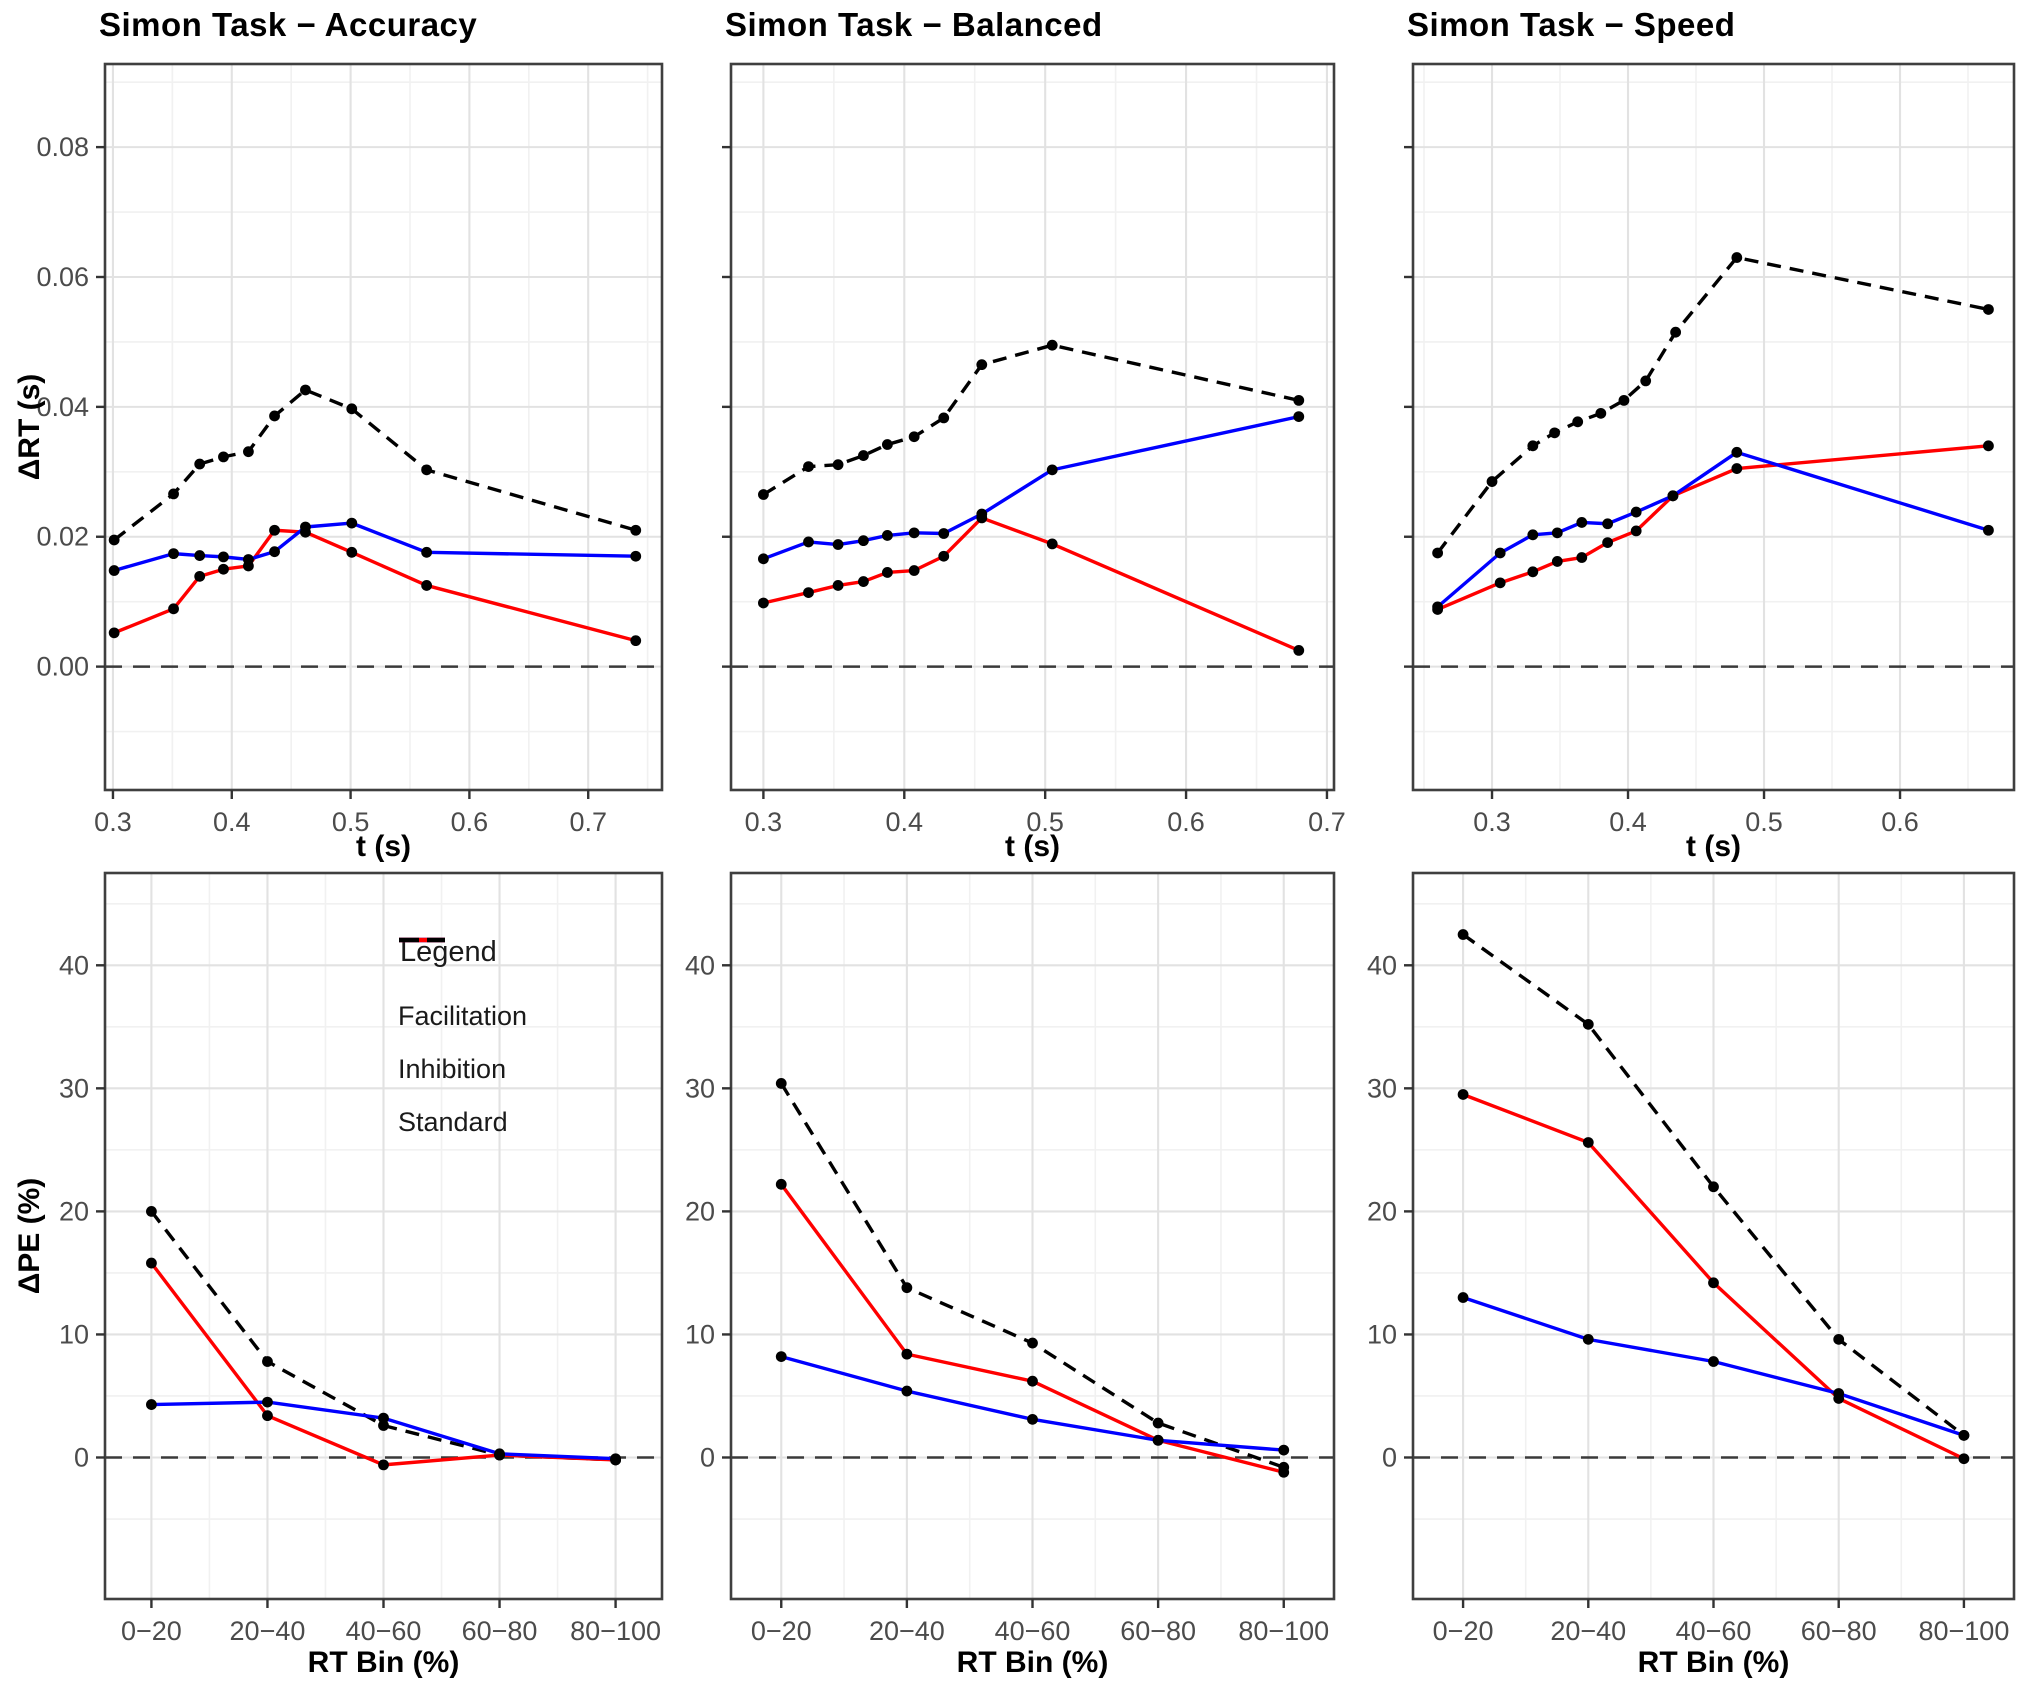 This screenshot has height=1697, width=2027. I want to click on legend-entry-label: Facilitation, so click(463, 1016).